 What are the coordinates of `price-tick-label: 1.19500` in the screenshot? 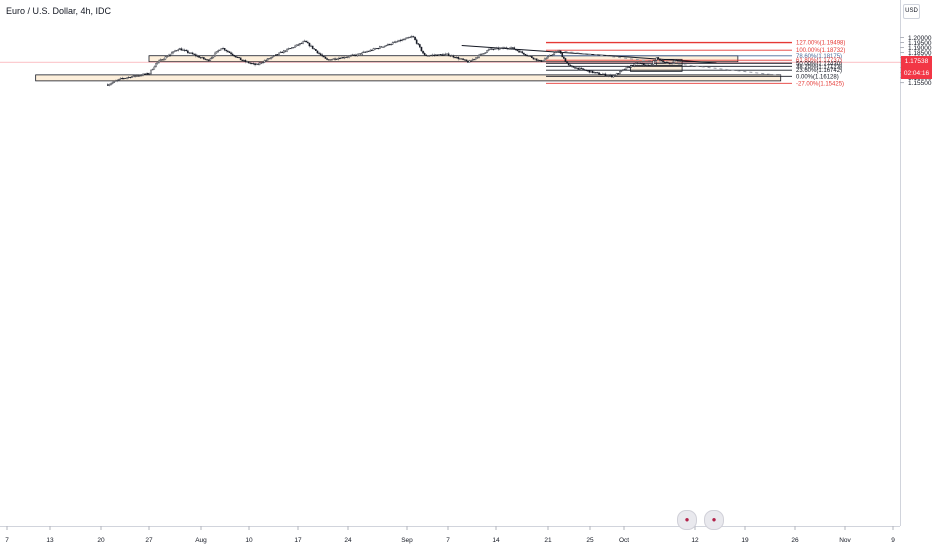 It's located at (920, 43).